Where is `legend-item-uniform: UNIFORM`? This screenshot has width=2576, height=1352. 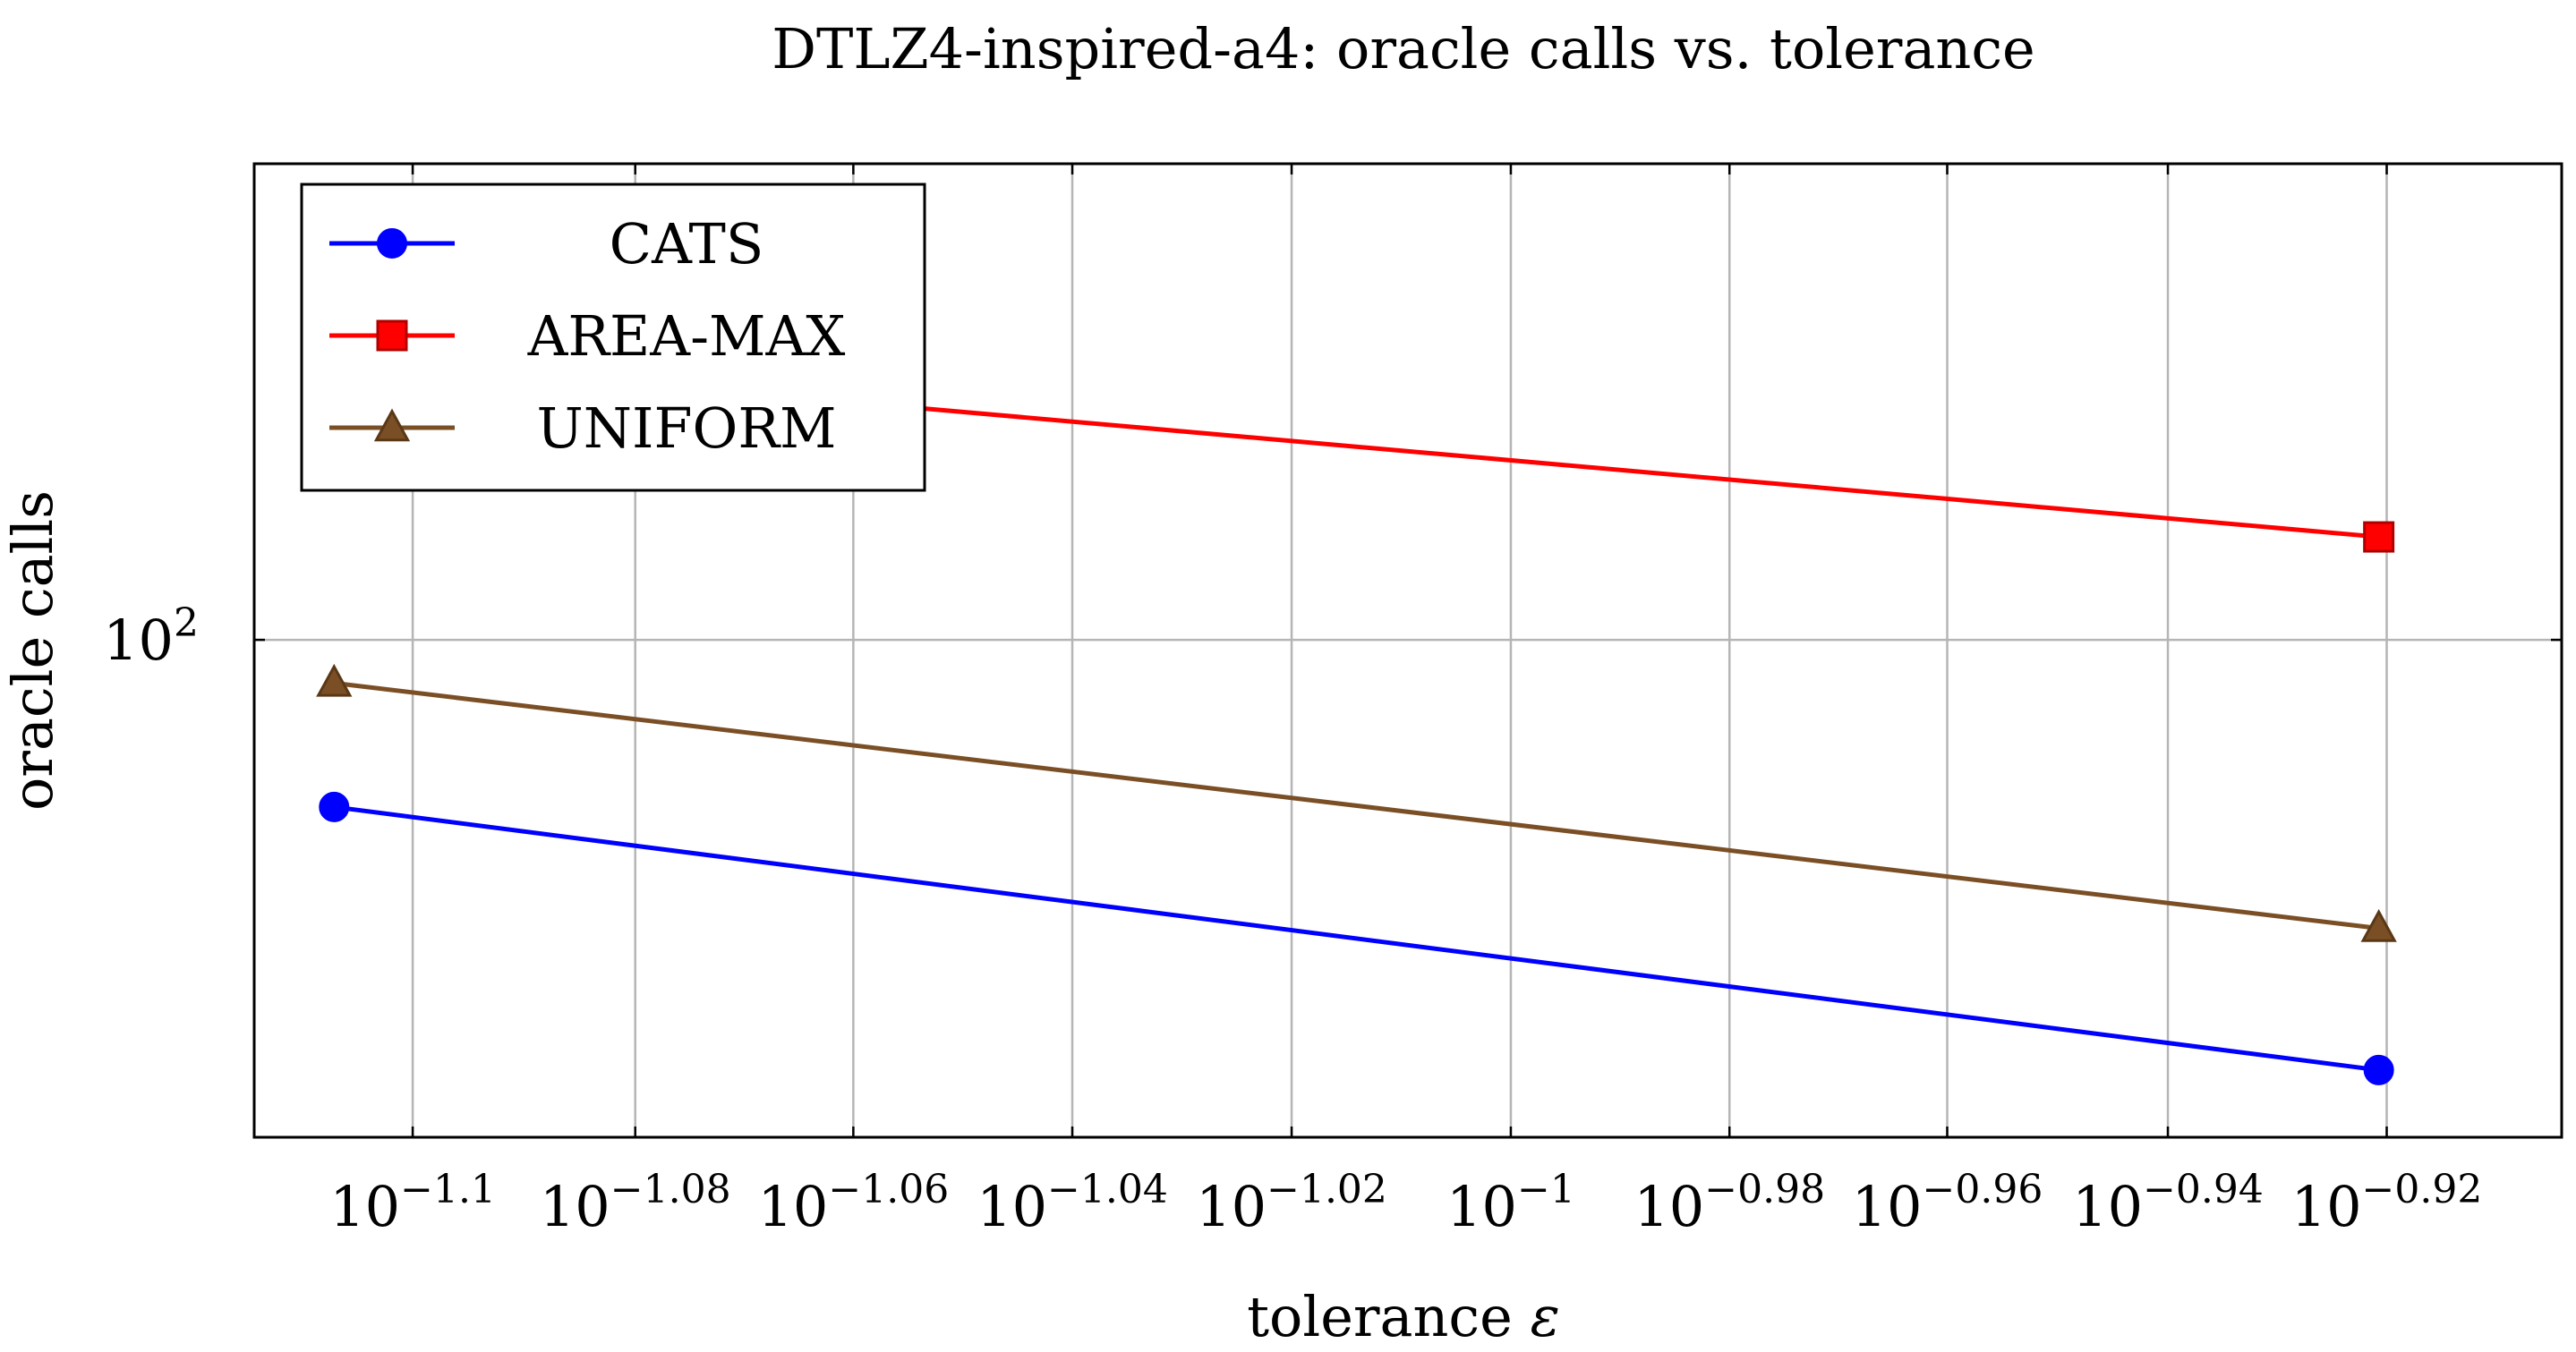
legend-item-uniform: UNIFORM is located at coordinates (583, 428).